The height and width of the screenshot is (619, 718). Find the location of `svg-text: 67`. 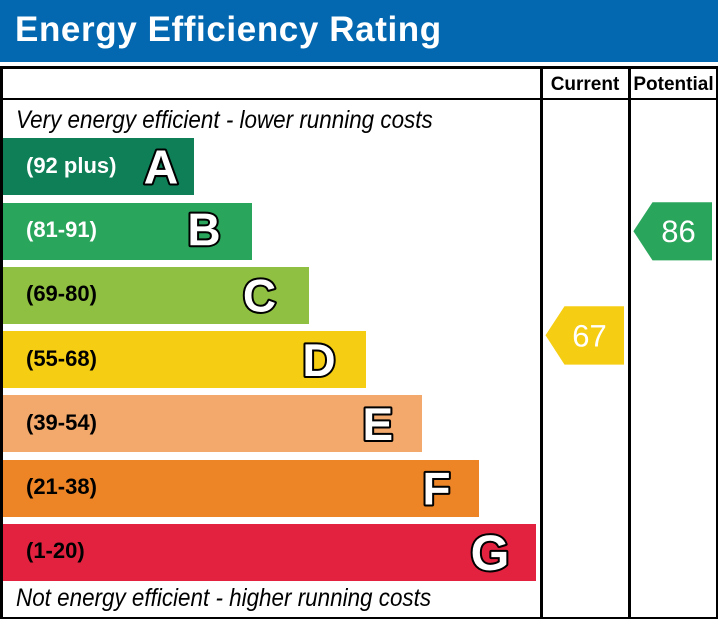

svg-text: 67 is located at coordinates (589, 335).